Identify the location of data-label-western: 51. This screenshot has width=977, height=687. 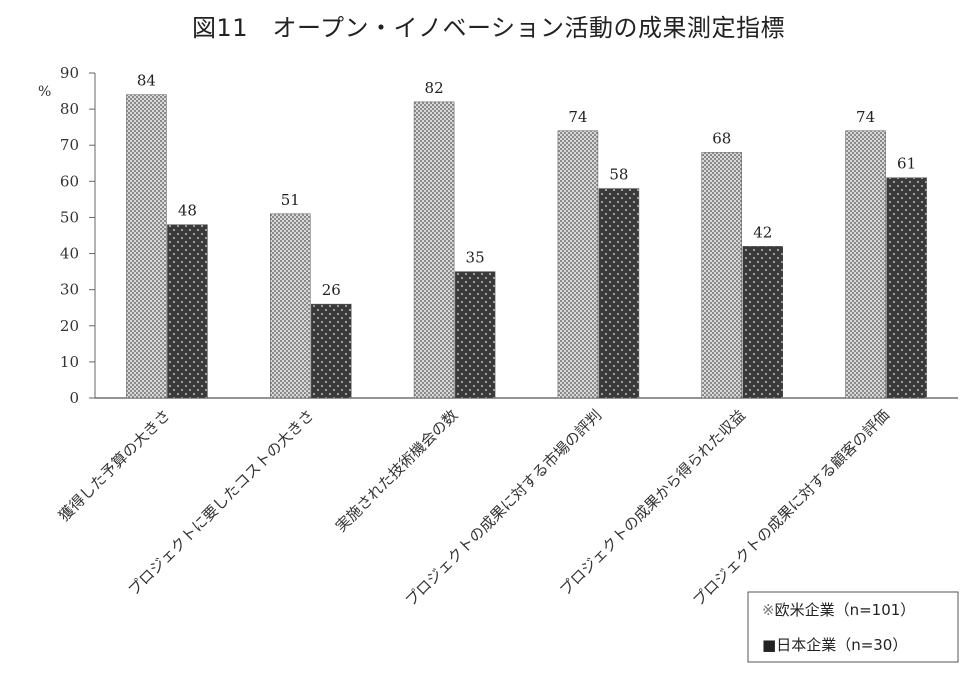
(290, 200).